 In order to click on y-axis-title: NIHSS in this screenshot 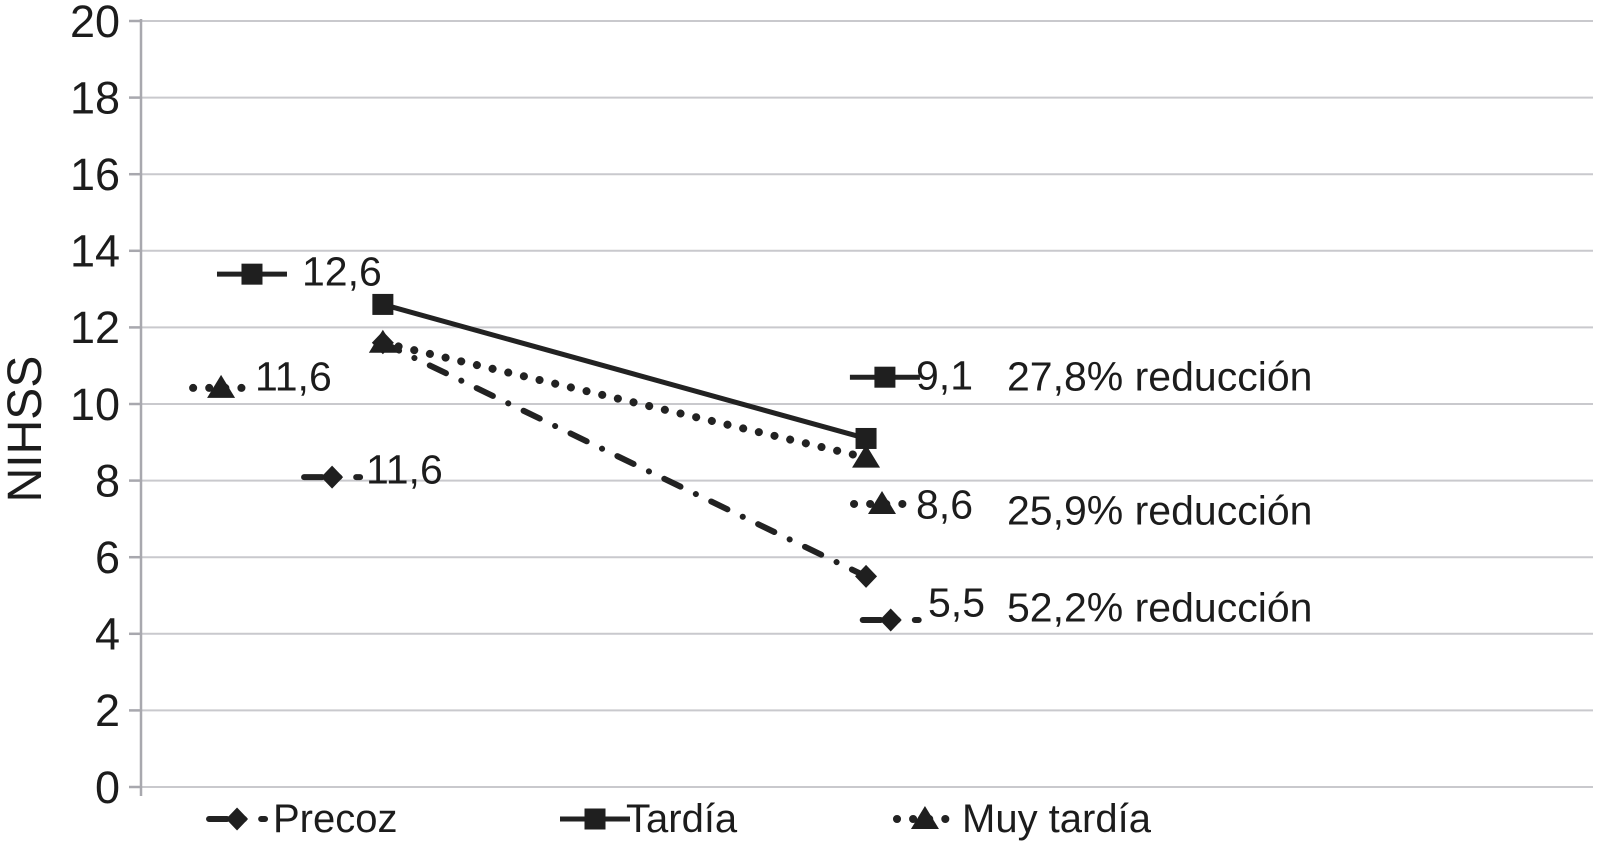, I will do `click(26, 429)`.